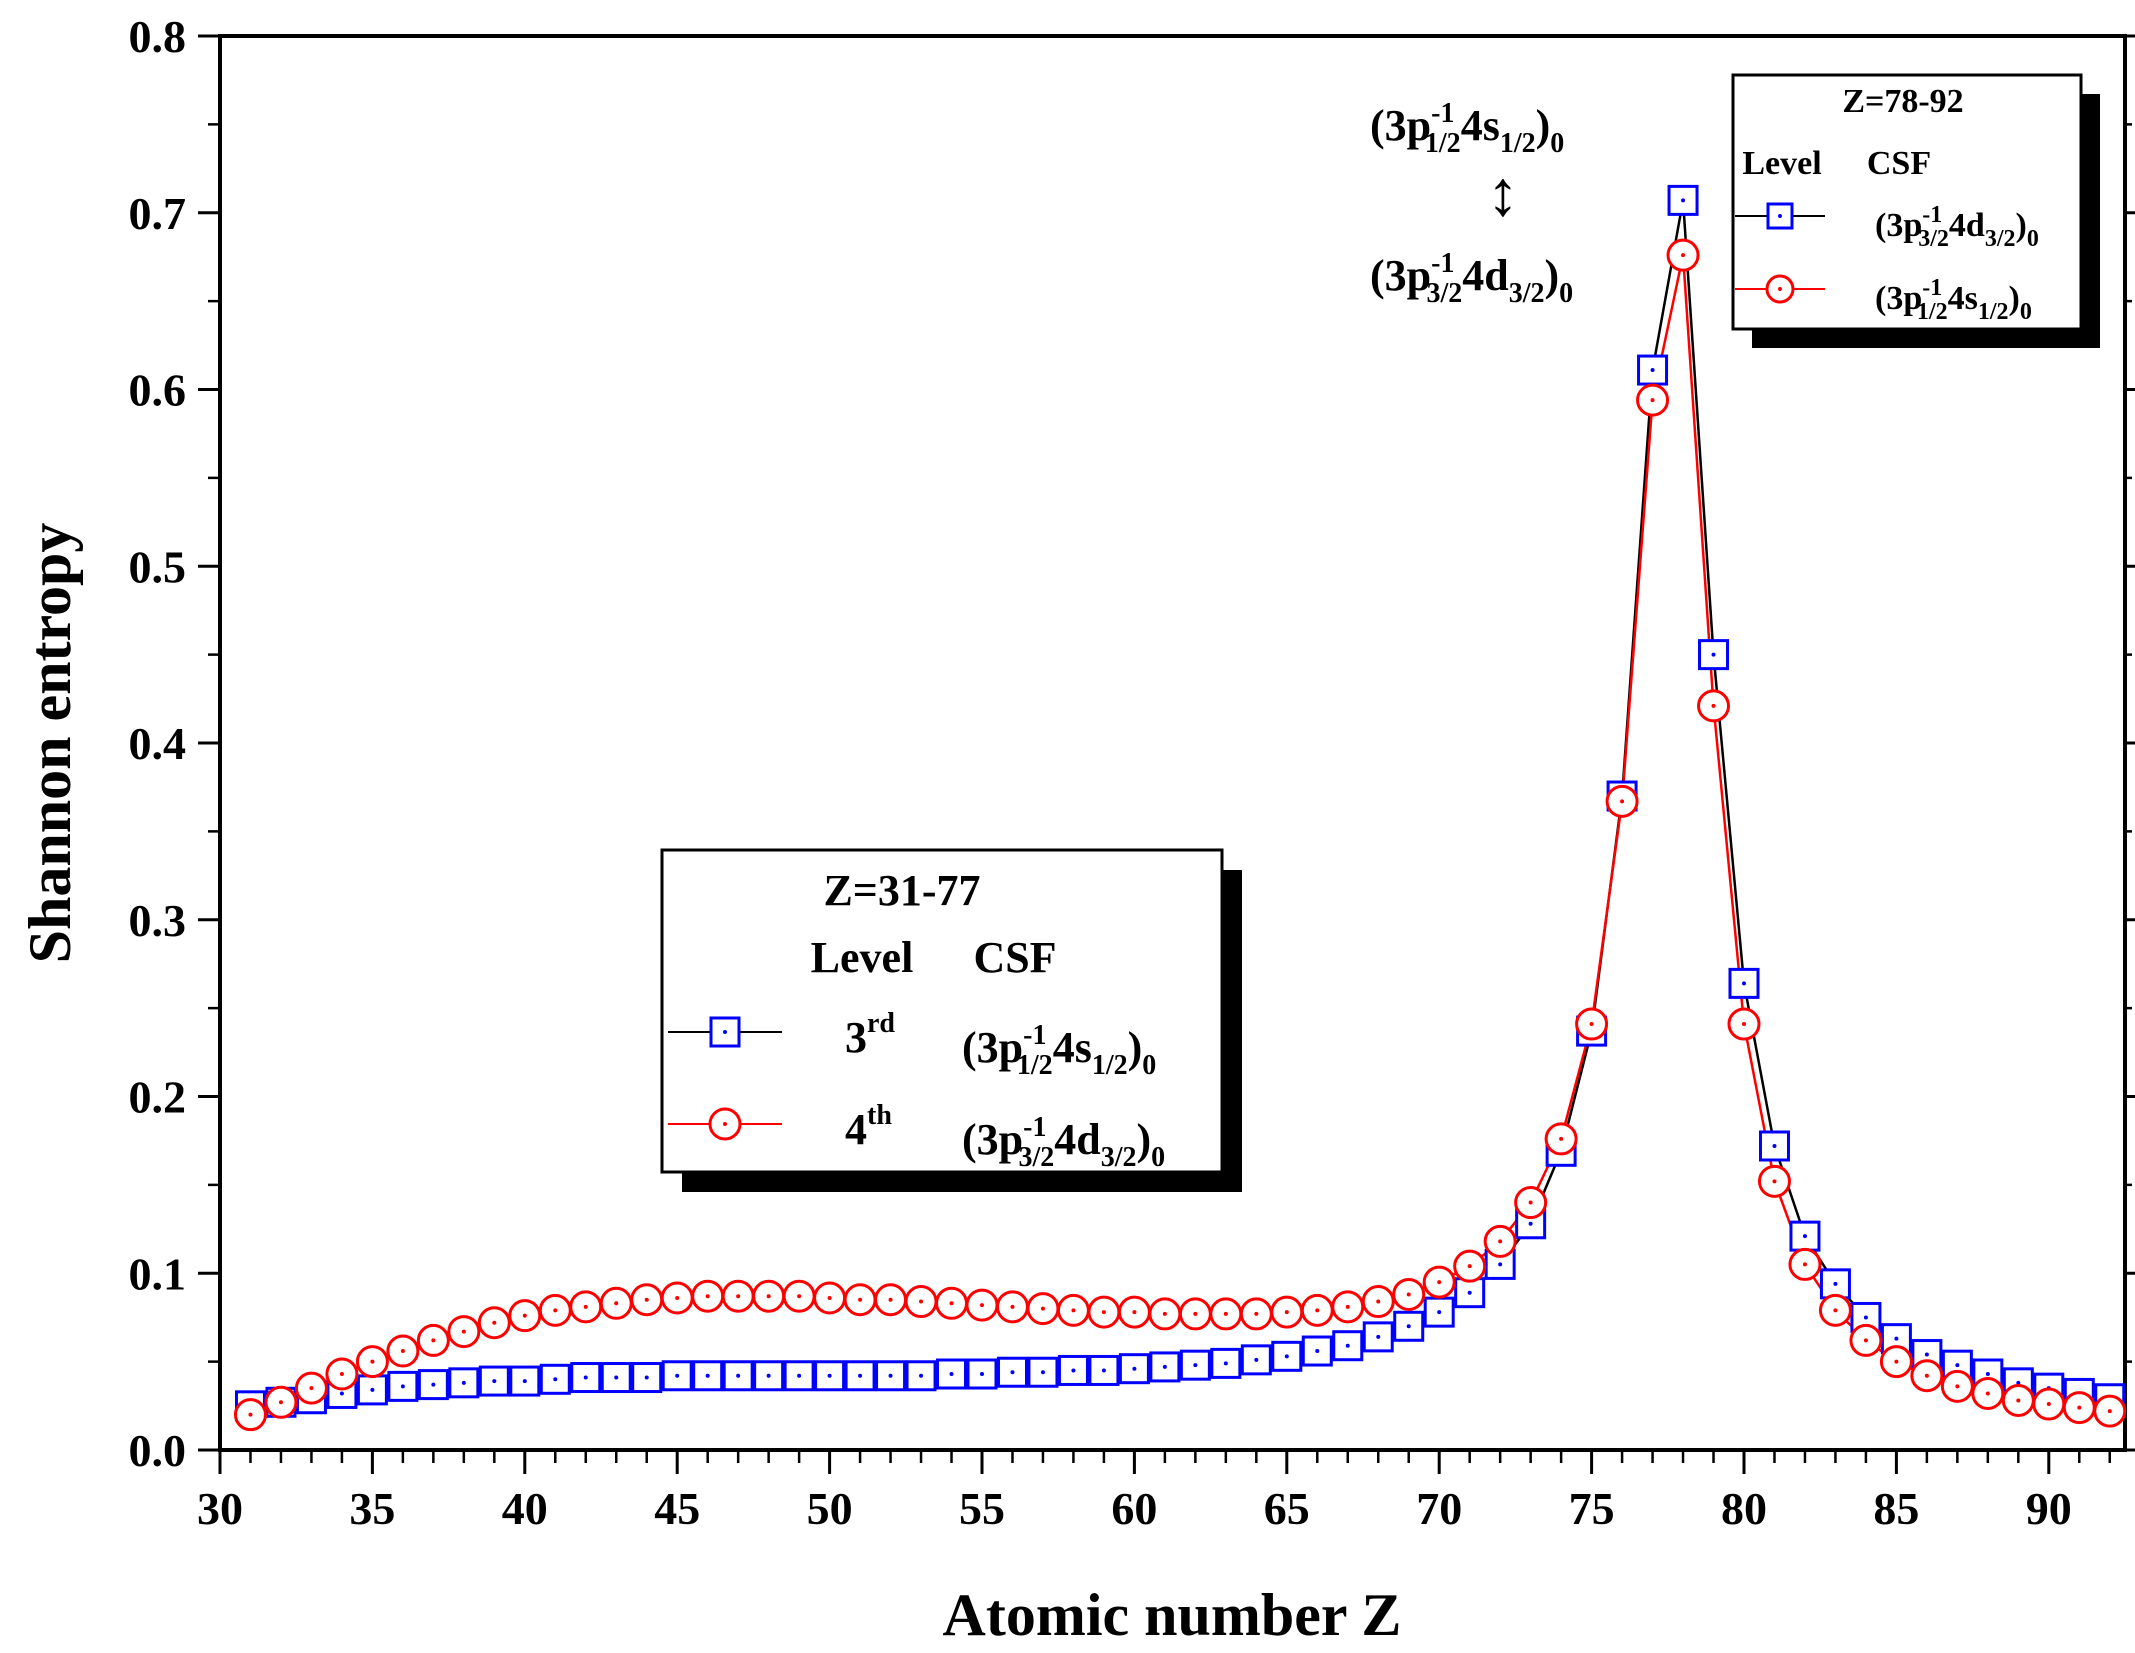  What do you see at coordinates (1172, 1615) in the screenshot?
I see `x-axis-title: Atomic number Z` at bounding box center [1172, 1615].